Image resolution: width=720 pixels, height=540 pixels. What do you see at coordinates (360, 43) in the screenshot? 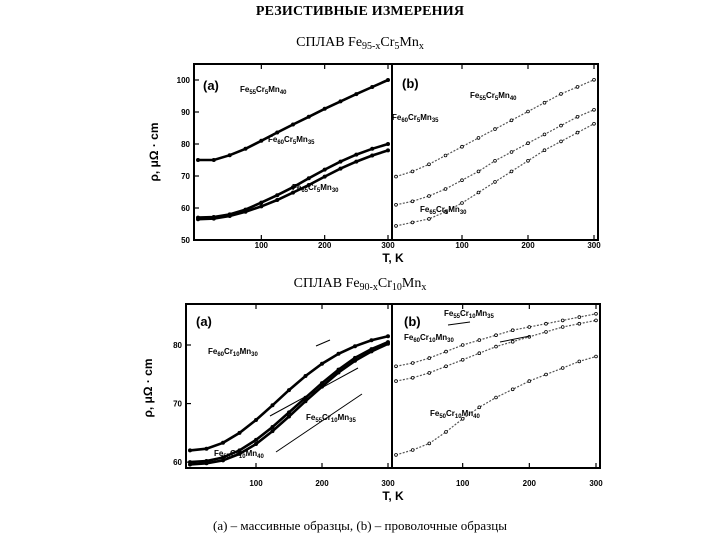
I see `alloy-heading-cr5: СПЛАВ Fe95-xCr5Mnx` at bounding box center [360, 43].